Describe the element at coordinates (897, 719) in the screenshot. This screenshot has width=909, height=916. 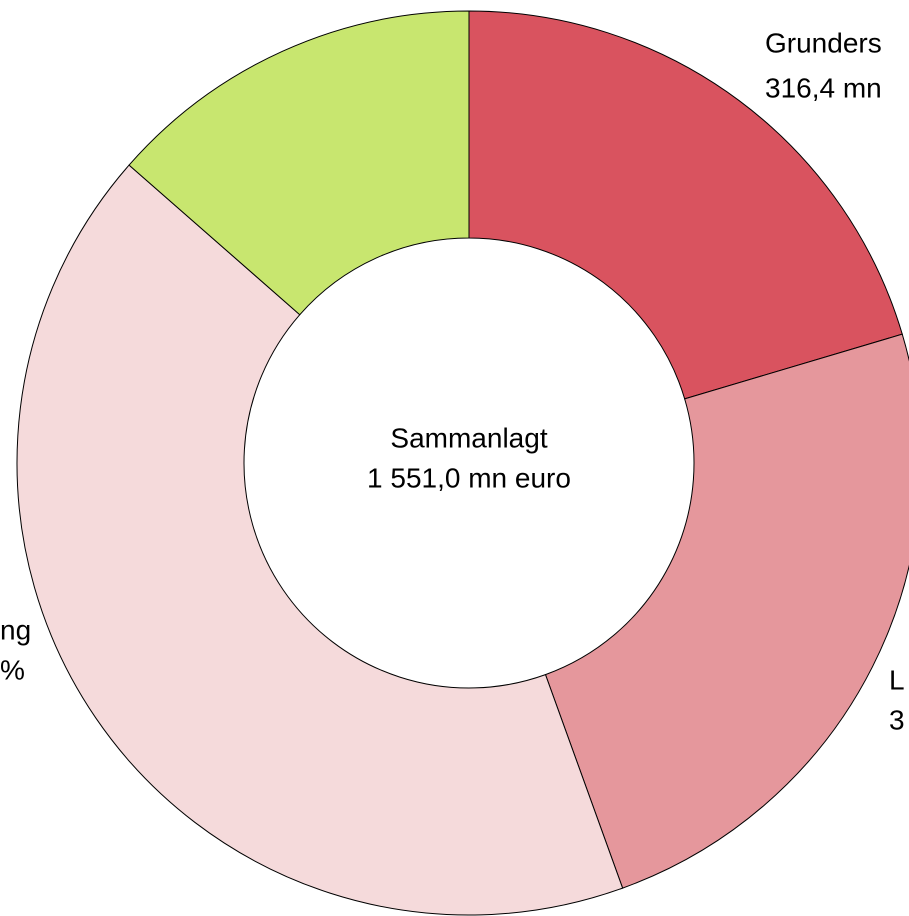
I see `slice-label: 3` at that location.